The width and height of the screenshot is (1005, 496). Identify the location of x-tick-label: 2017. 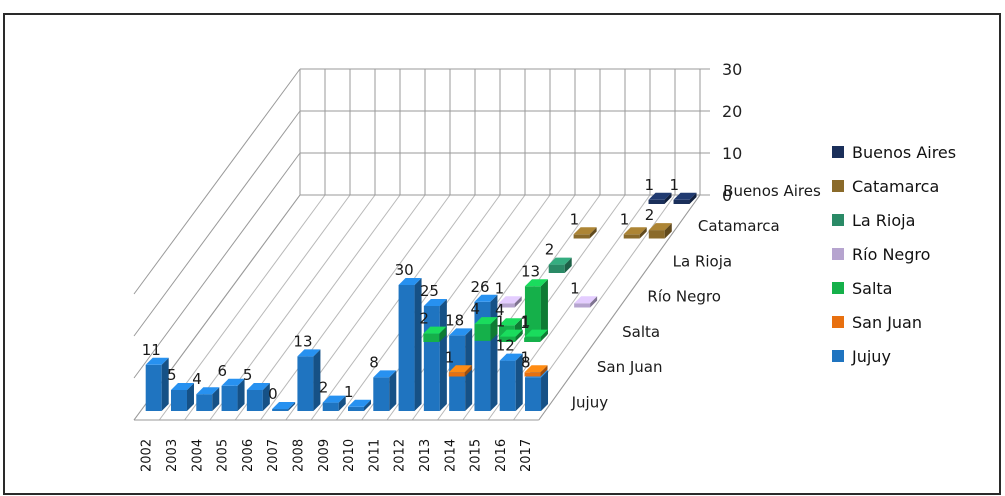
(526, 455).